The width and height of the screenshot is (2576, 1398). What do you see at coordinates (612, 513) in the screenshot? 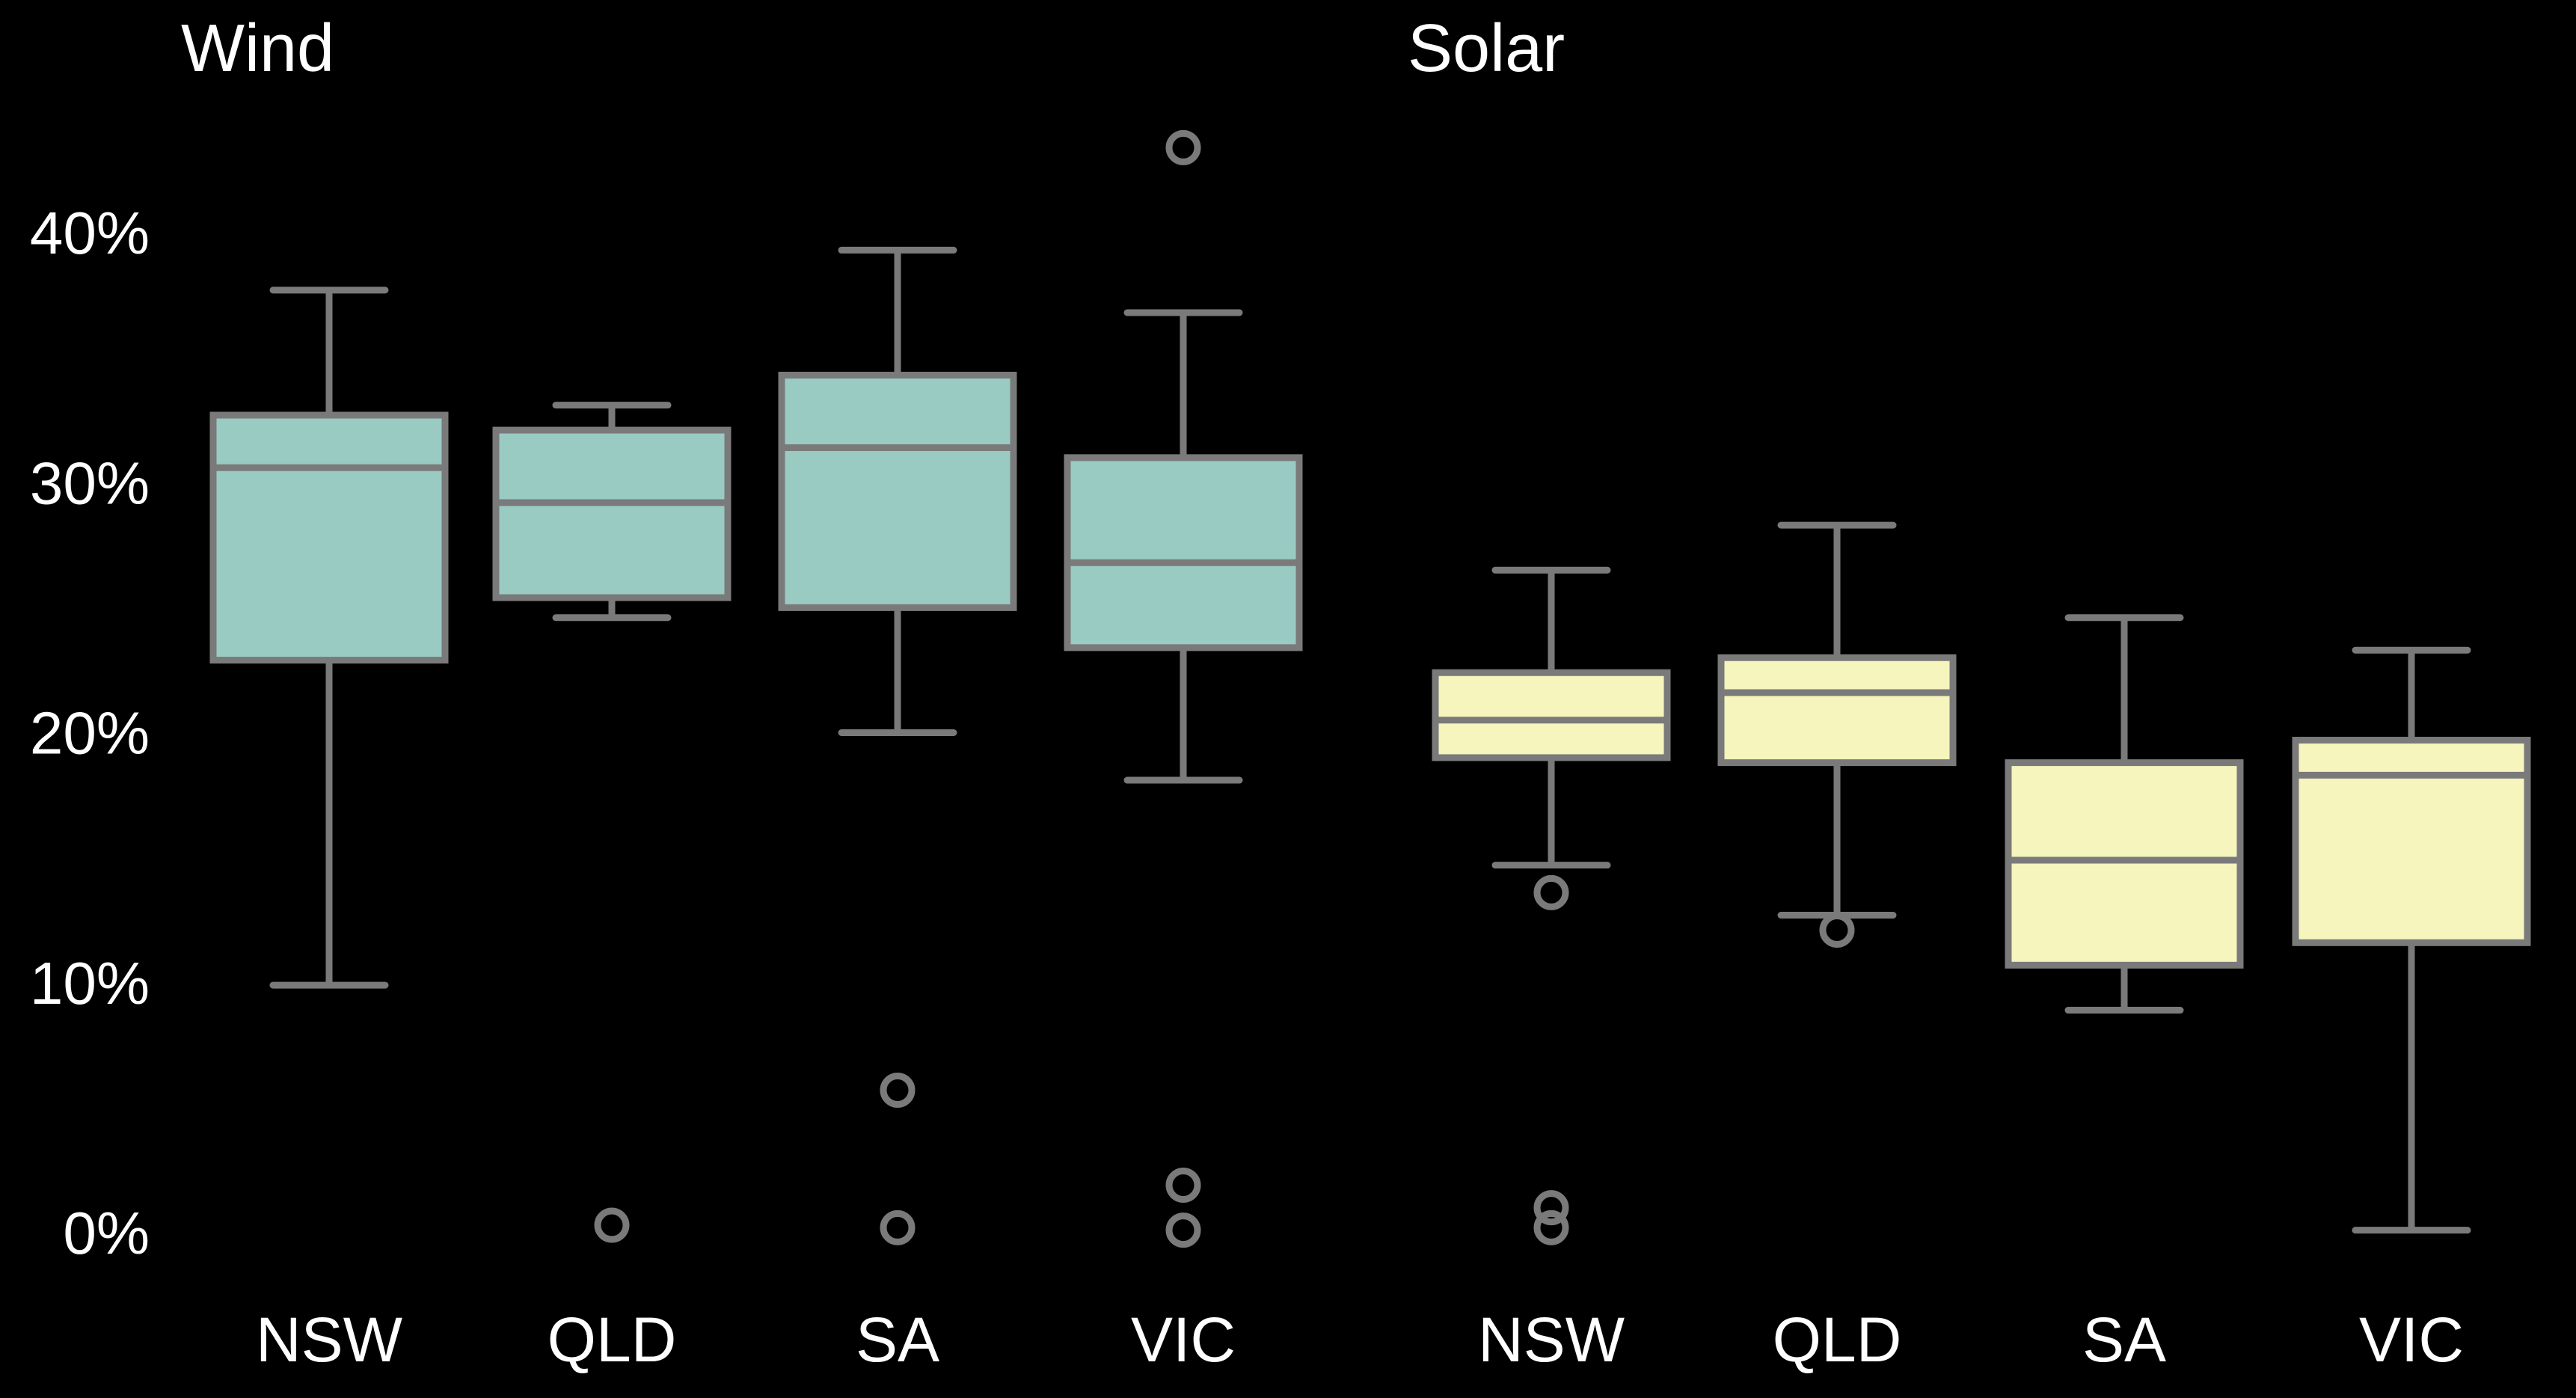
I see `wind-qld-box` at bounding box center [612, 513].